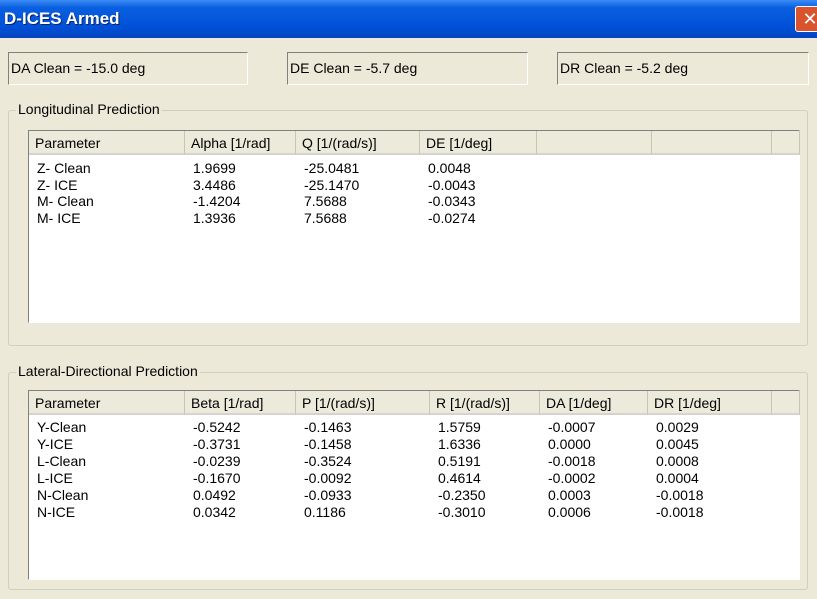  I want to click on table-cell: 0.0492, so click(214, 495).